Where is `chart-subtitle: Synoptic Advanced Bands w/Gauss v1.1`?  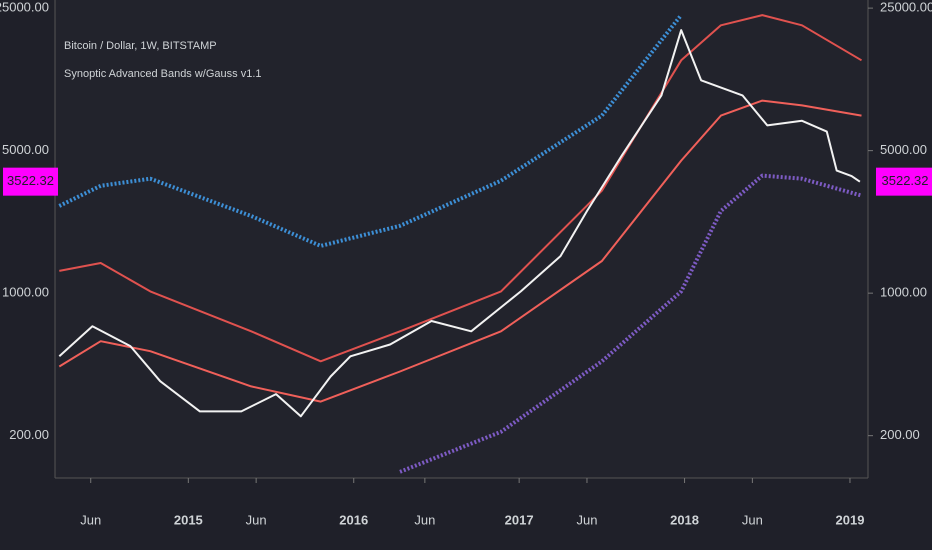
chart-subtitle: Synoptic Advanced Bands w/Gauss v1.1 is located at coordinates (163, 74).